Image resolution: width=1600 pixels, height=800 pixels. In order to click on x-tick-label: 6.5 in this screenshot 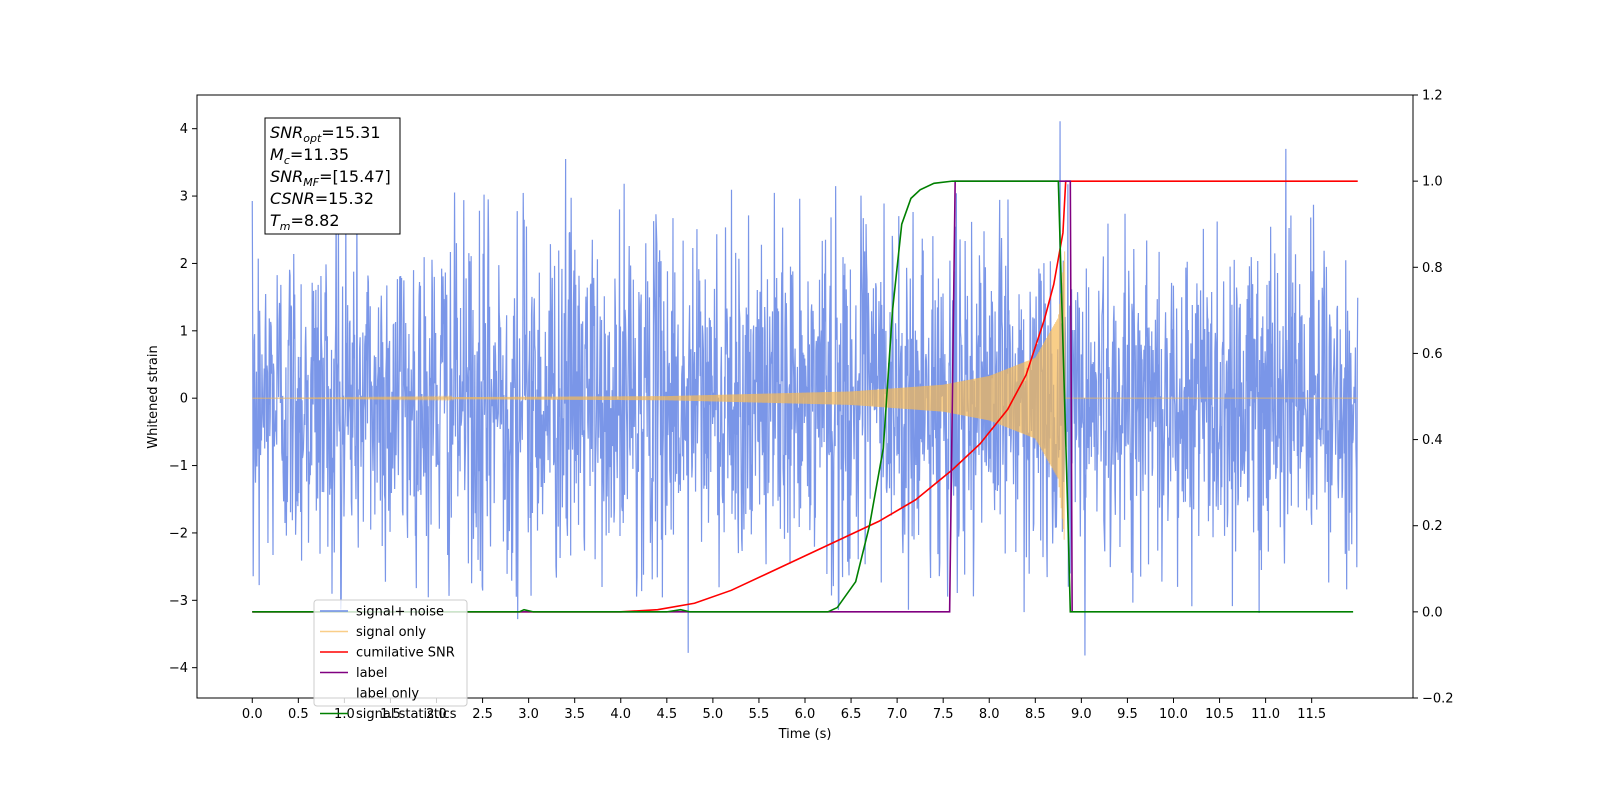, I will do `click(851, 714)`.